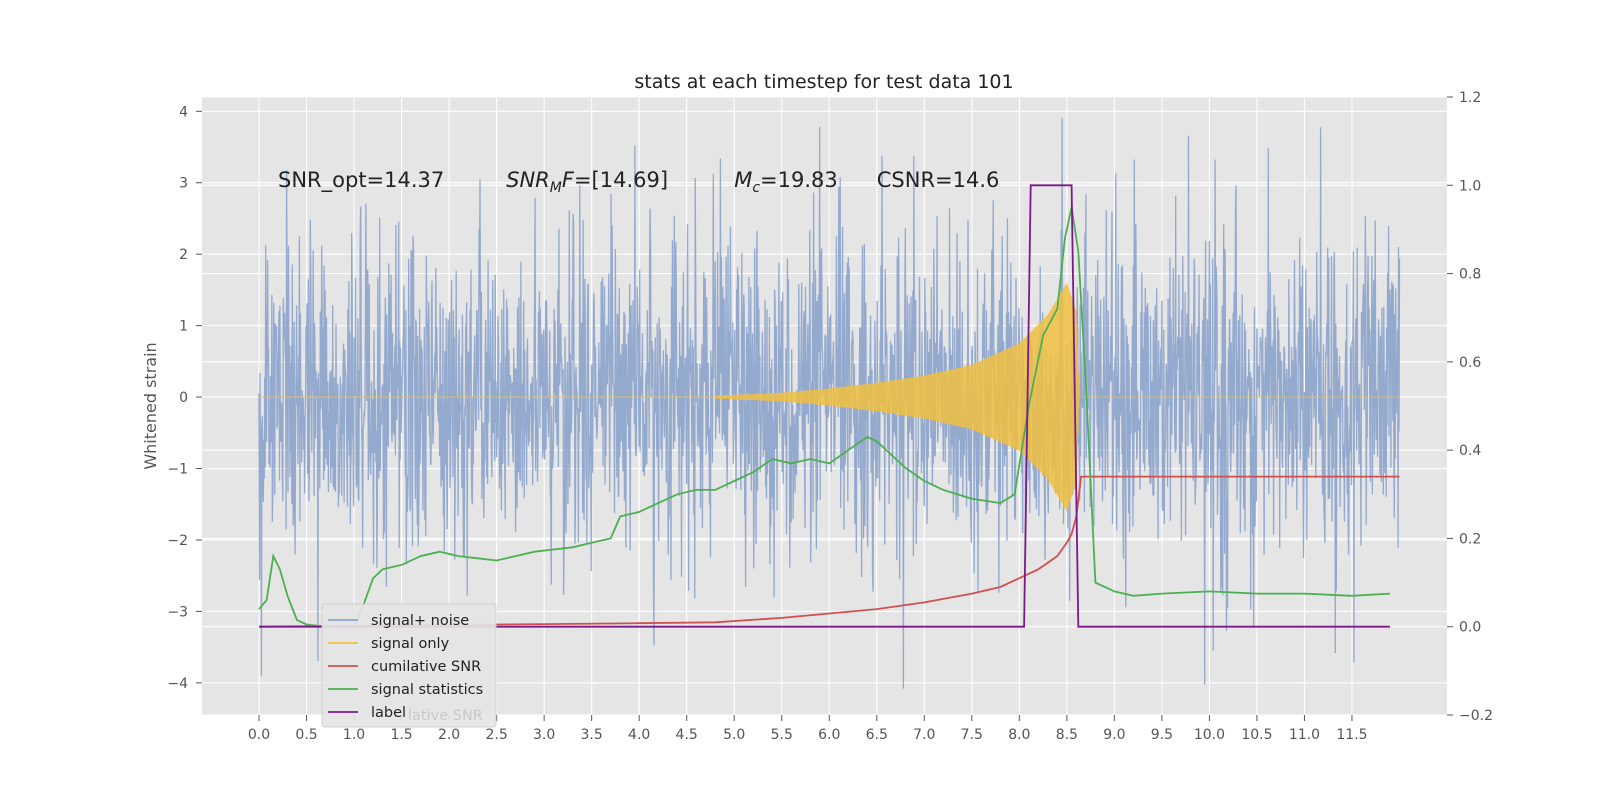 This screenshot has width=1600, height=800. Describe the element at coordinates (1256, 735) in the screenshot. I see `x-tick-label: 10.5` at that location.